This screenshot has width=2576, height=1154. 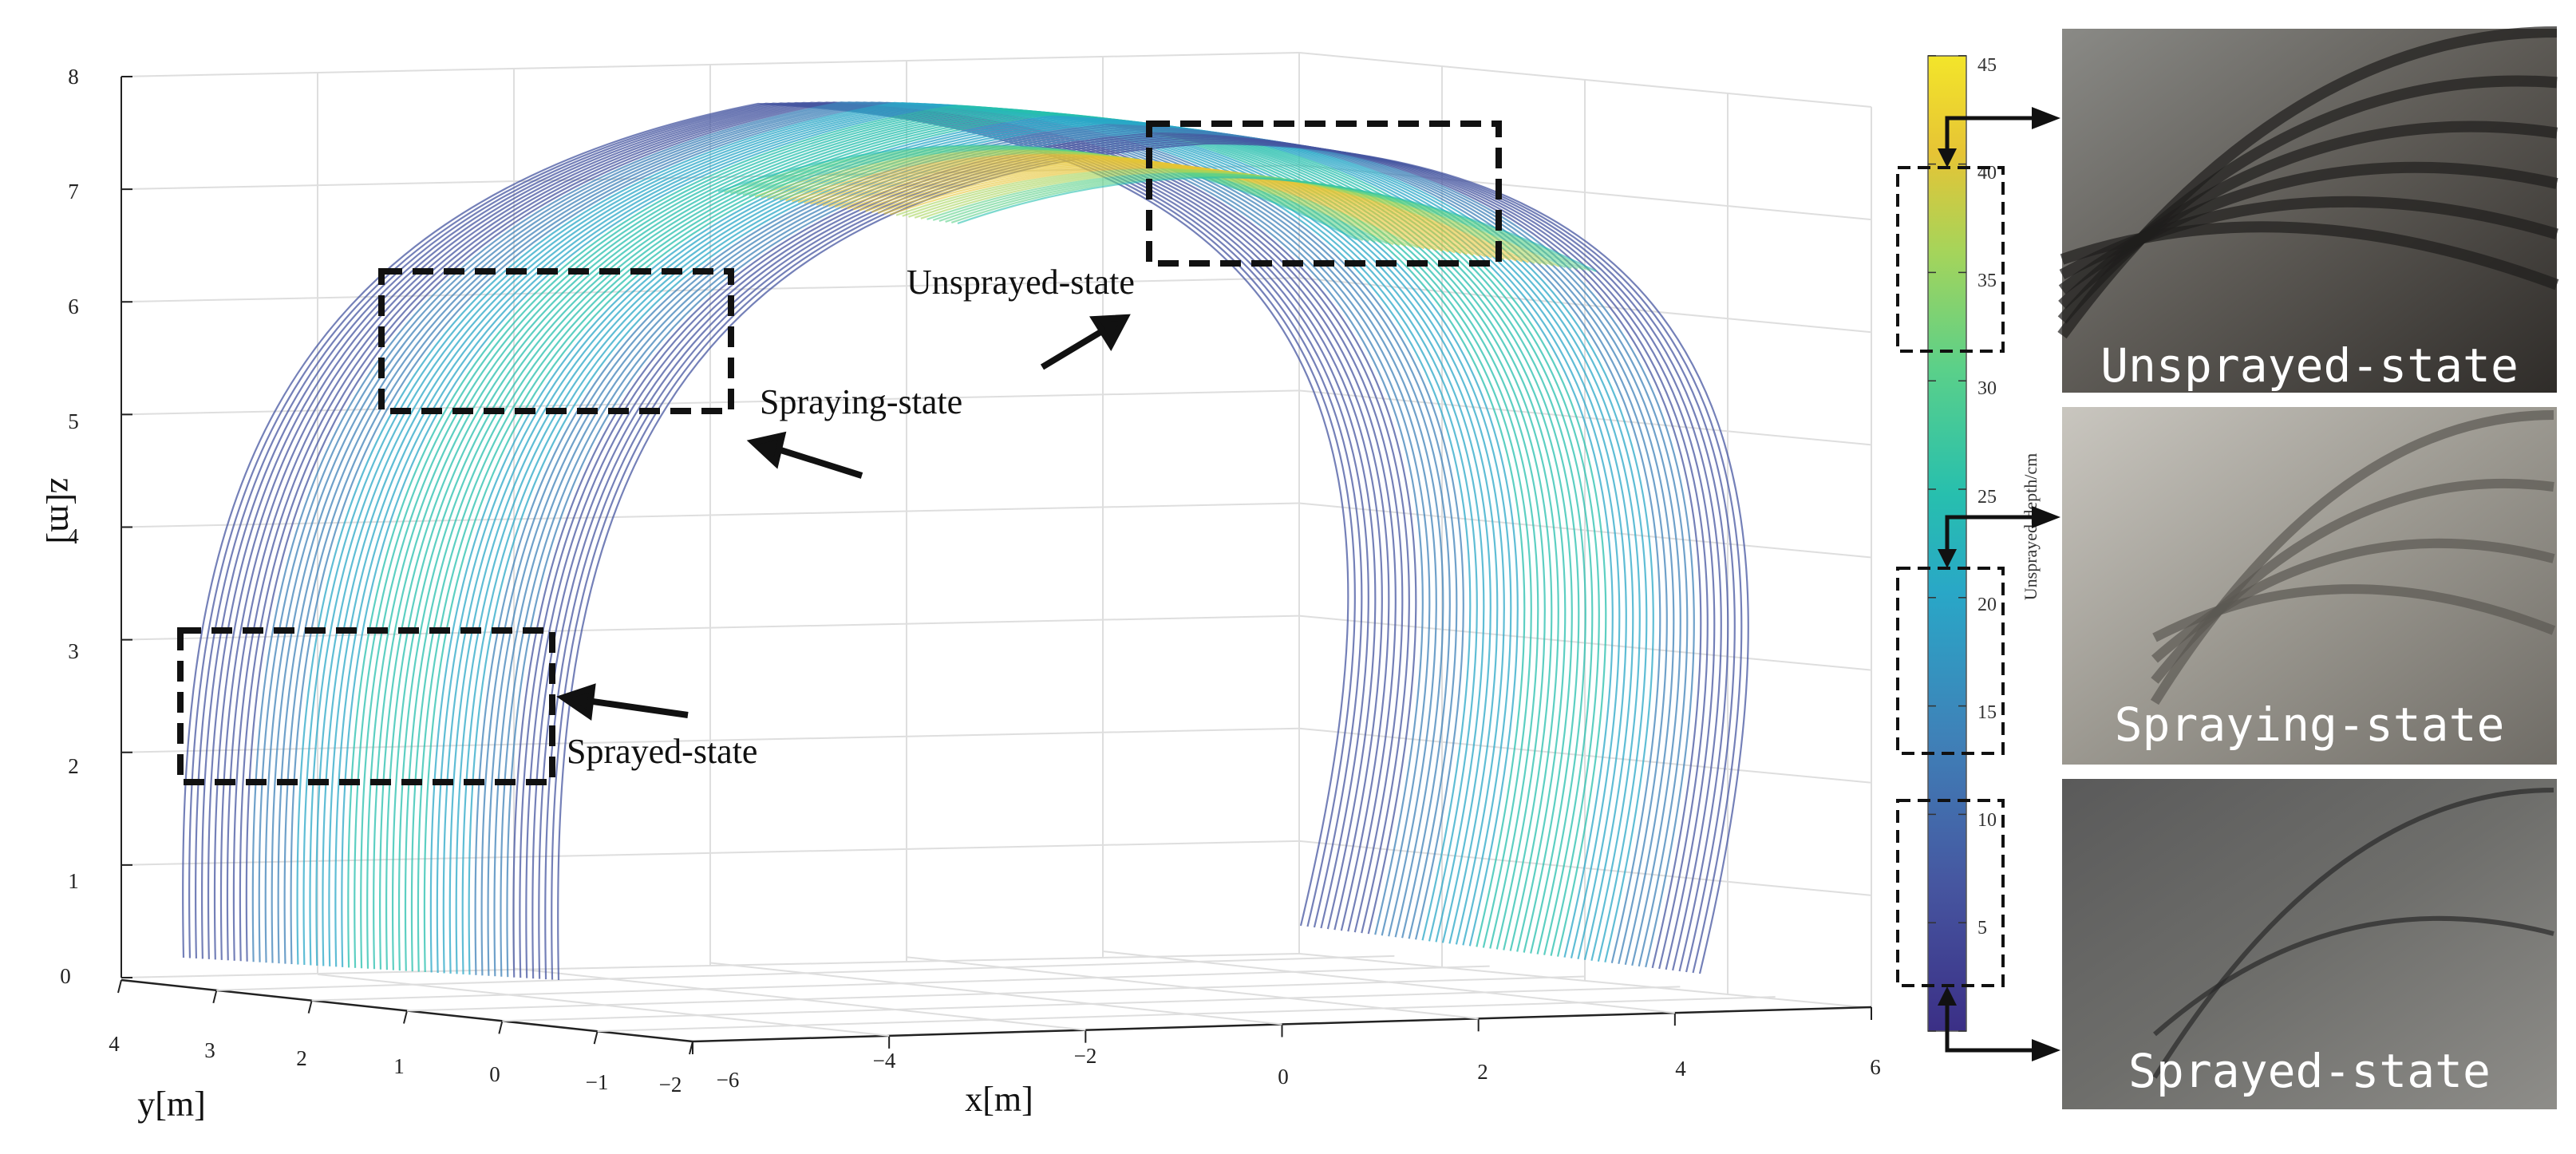 I want to click on annotation-arrows, so click(x=843, y=518).